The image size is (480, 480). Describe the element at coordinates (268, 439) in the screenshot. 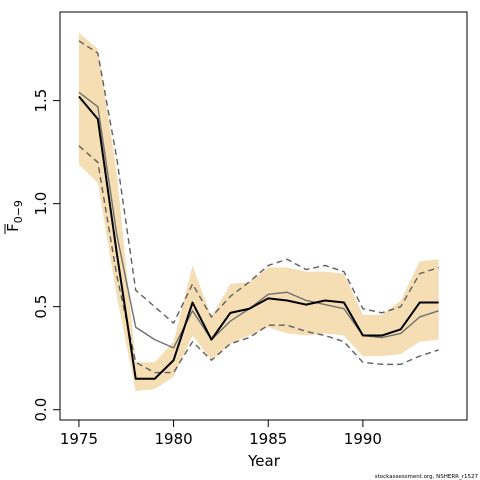

I see `x-tick-label: 1985` at that location.